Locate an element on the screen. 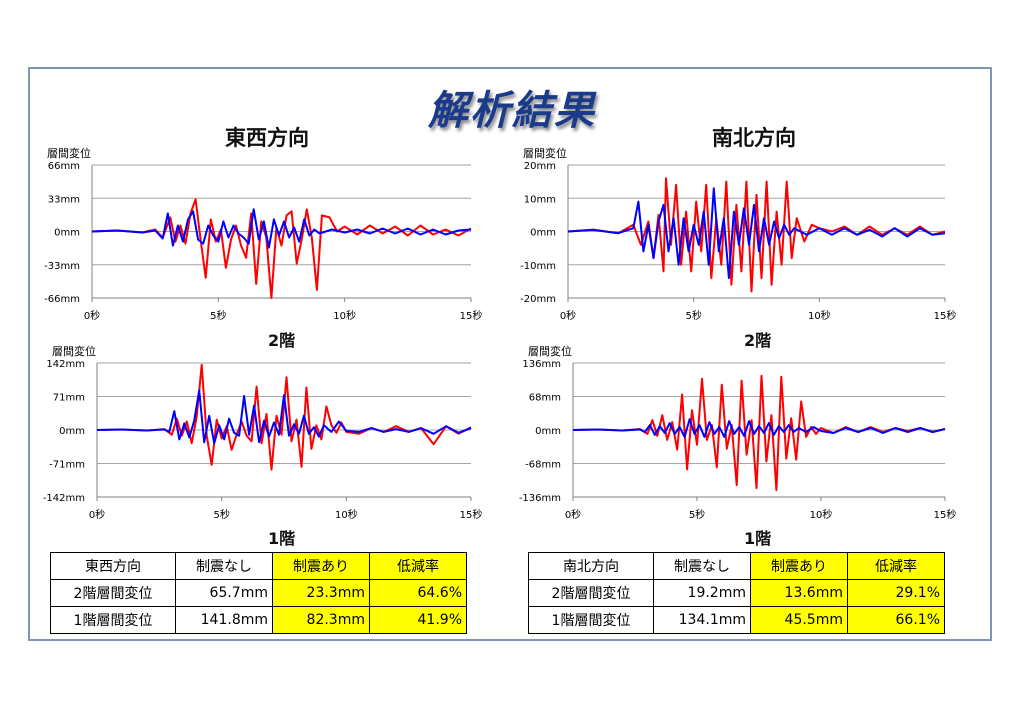 The height and width of the screenshot is (722, 1024). ns-floor2-series-red-line is located at coordinates (756, 235).